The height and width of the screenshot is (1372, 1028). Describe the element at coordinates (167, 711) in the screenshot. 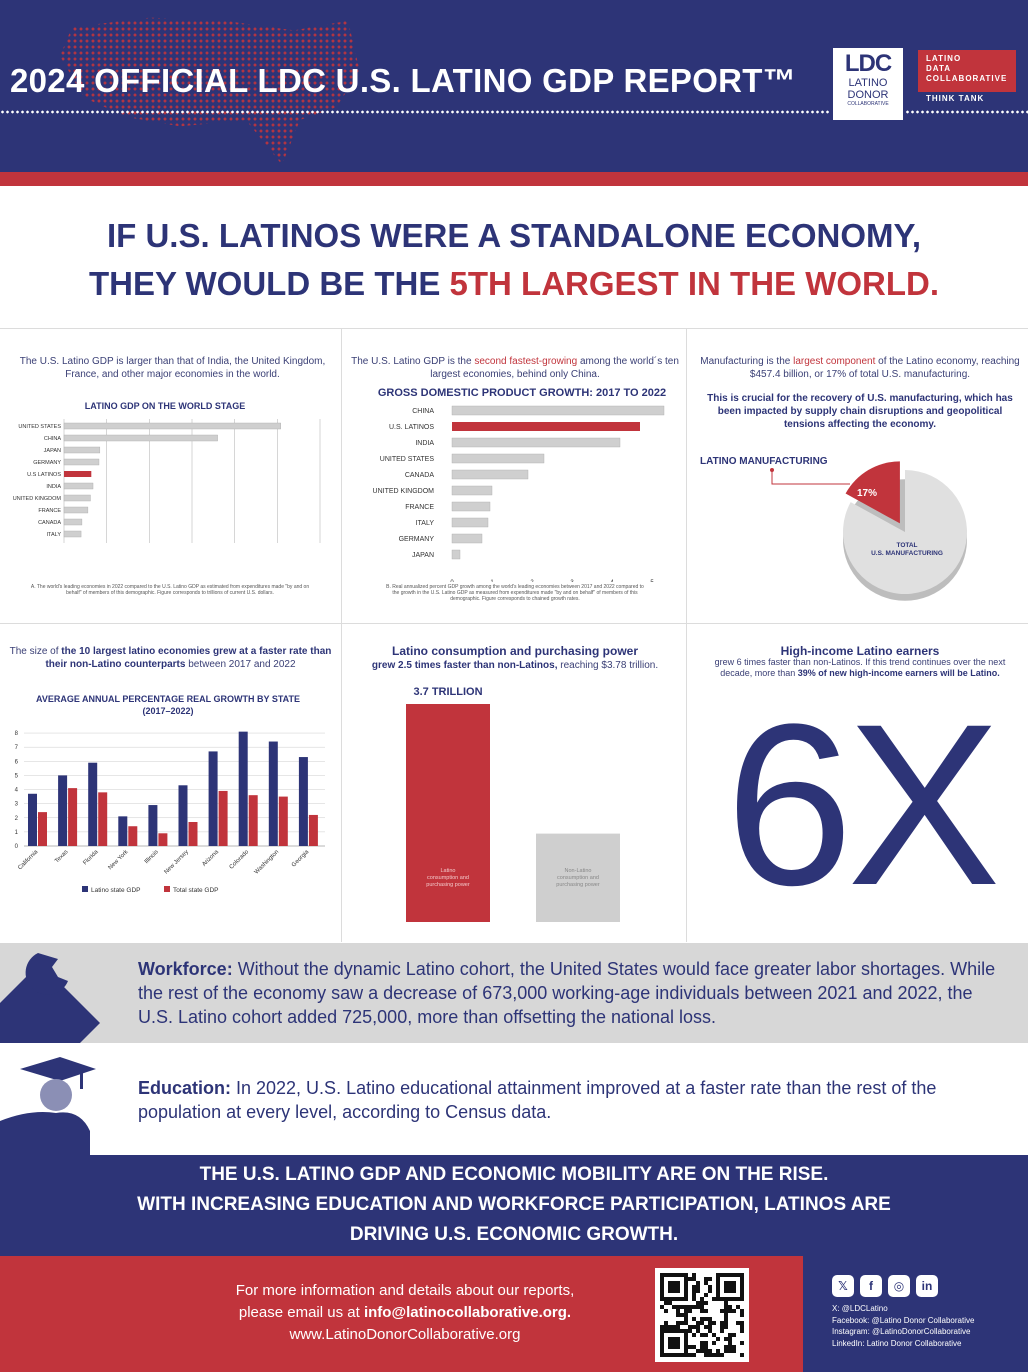

I see `chart4-title-2: (2017–2022)` at that location.